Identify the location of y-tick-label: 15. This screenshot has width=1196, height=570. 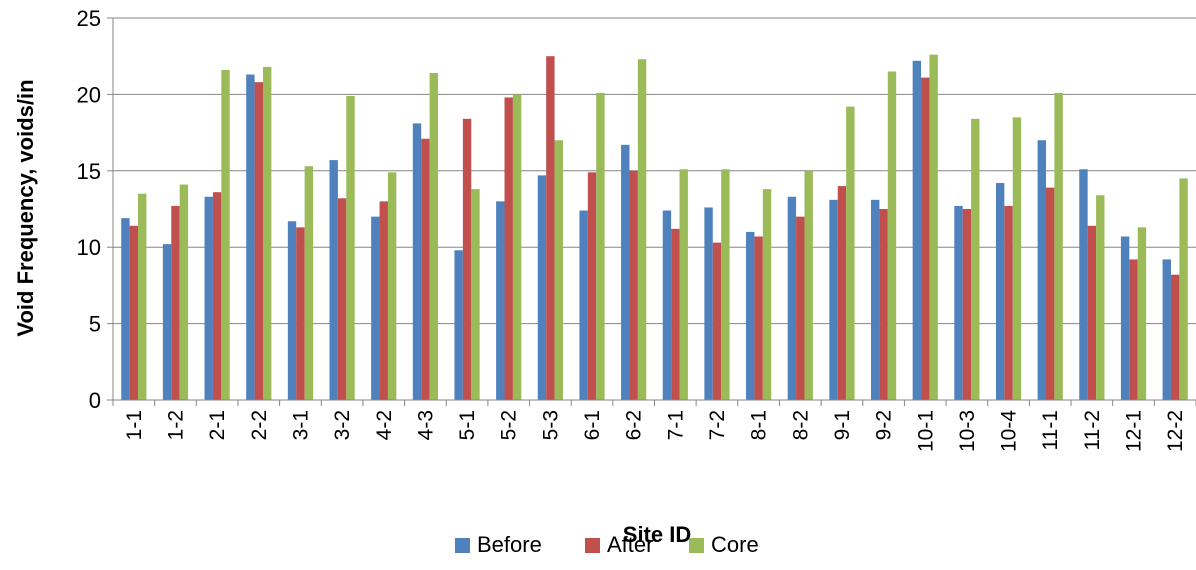
(89, 171).